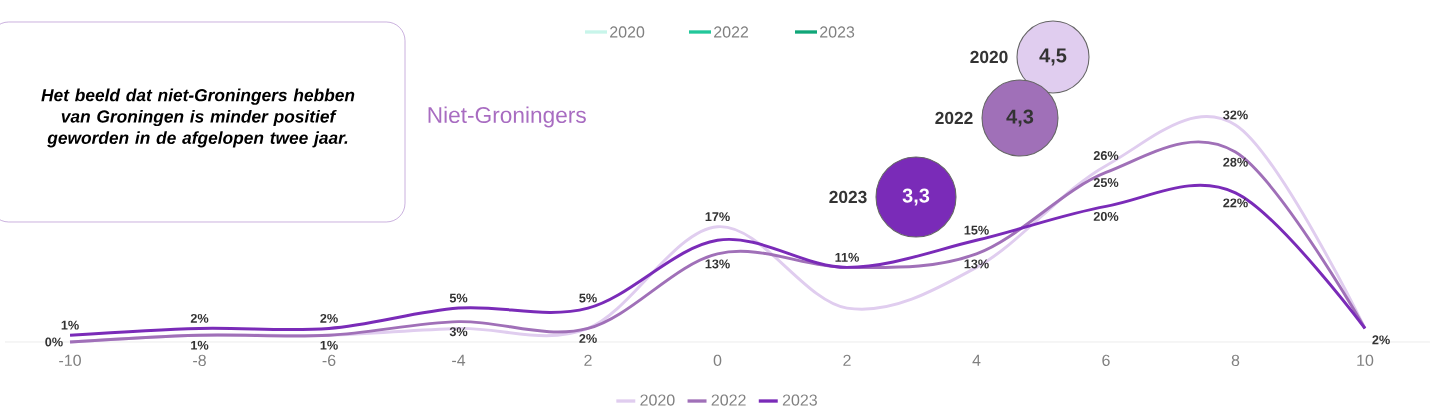 Image resolution: width=1435 pixels, height=410 pixels. What do you see at coordinates (458, 332) in the screenshot?
I see `data-label: 3%` at bounding box center [458, 332].